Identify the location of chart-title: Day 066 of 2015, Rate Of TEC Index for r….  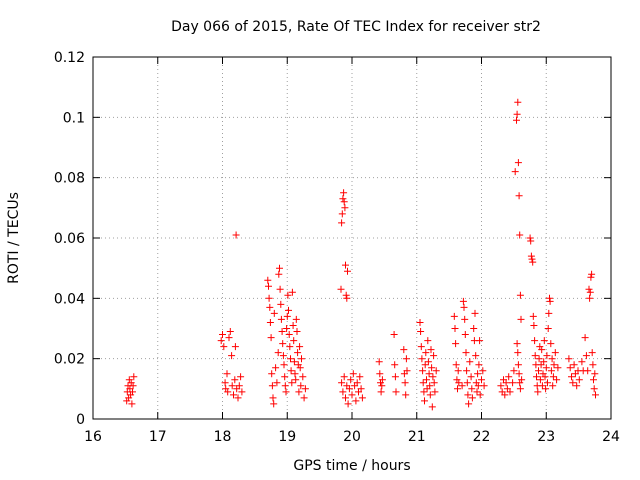
(356, 27).